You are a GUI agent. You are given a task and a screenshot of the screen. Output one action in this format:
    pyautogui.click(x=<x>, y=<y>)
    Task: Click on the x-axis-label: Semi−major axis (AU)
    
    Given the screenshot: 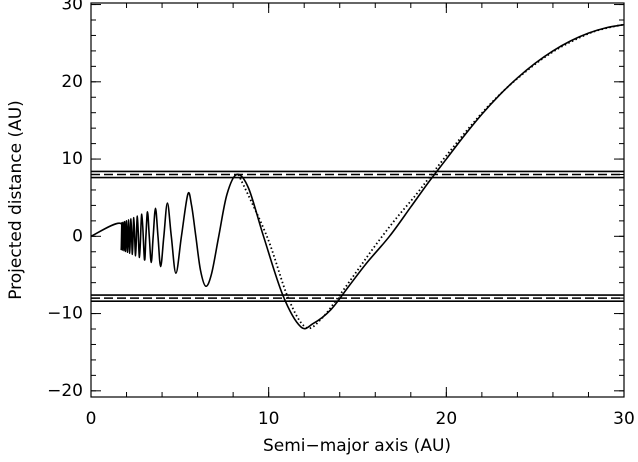 What is the action you would take?
    pyautogui.click(x=357, y=446)
    